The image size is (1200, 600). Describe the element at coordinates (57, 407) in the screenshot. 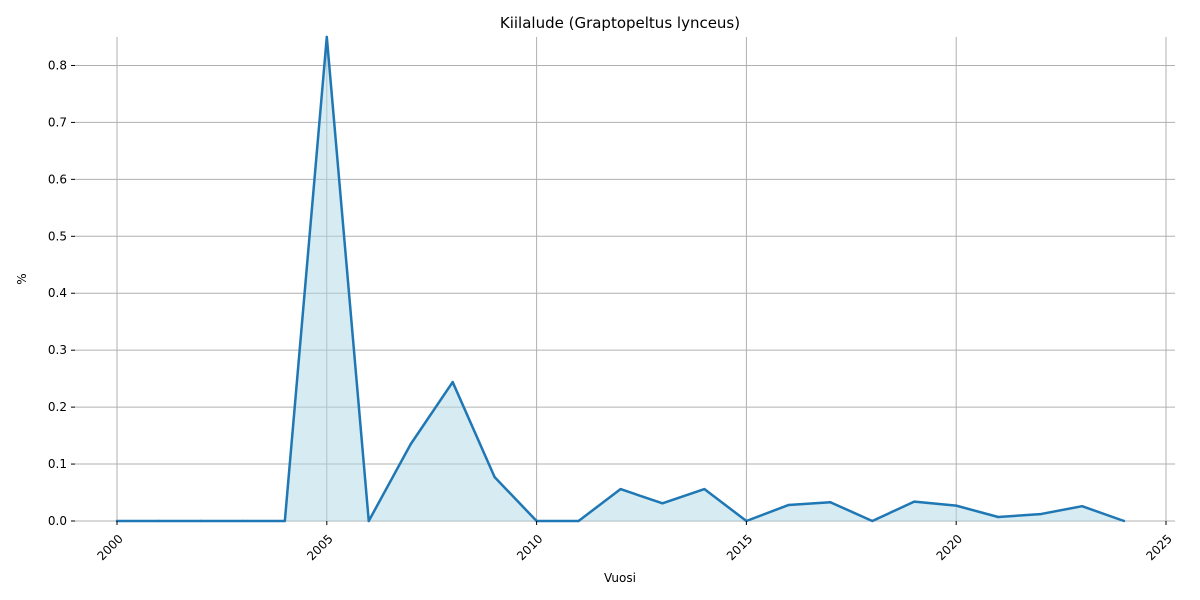

I see `y-tick-label: 0.2` at that location.